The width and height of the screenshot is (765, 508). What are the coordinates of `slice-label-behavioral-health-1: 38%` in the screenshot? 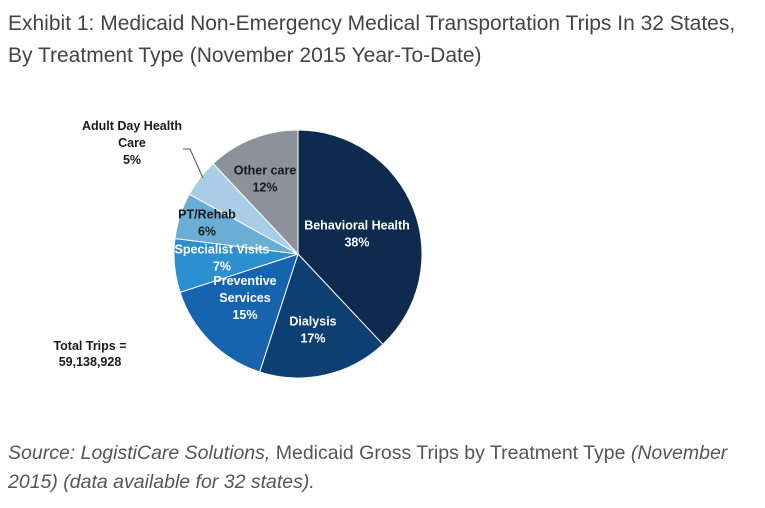 It's located at (356, 243).